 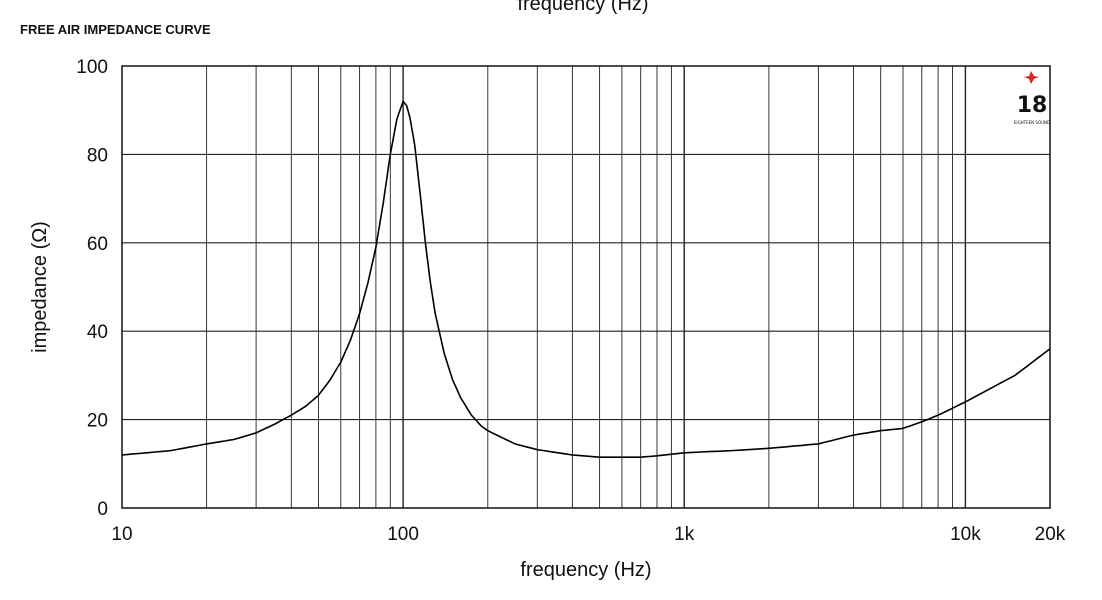 I want to click on y-tick-label-3: 60, so click(x=97, y=244).